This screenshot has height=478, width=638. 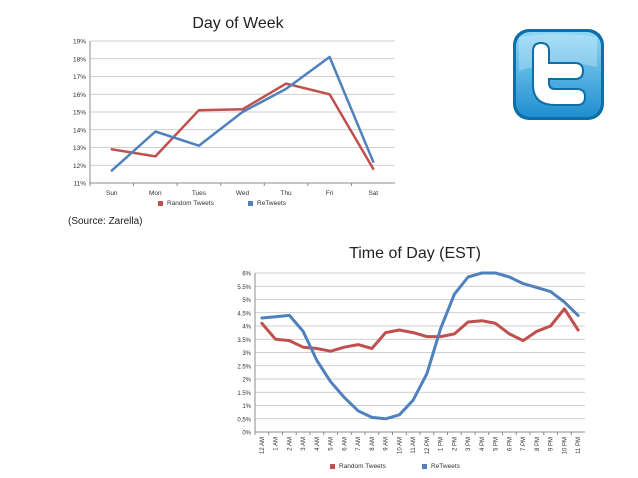 I want to click on y-tick-label: 0.5%, so click(x=244, y=420).